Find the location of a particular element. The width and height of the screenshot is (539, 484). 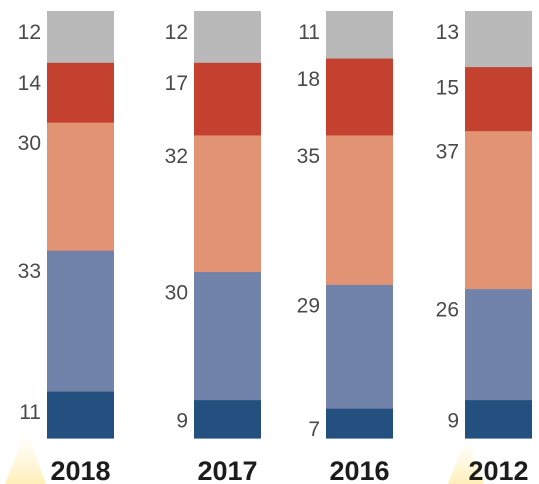

value-label-2016-2: 35 is located at coordinates (308, 156).